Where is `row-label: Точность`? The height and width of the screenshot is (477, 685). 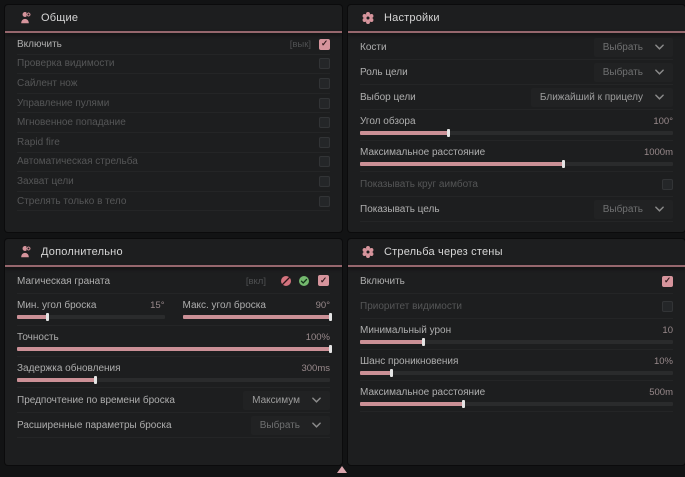 row-label: Точность is located at coordinates (38, 337).